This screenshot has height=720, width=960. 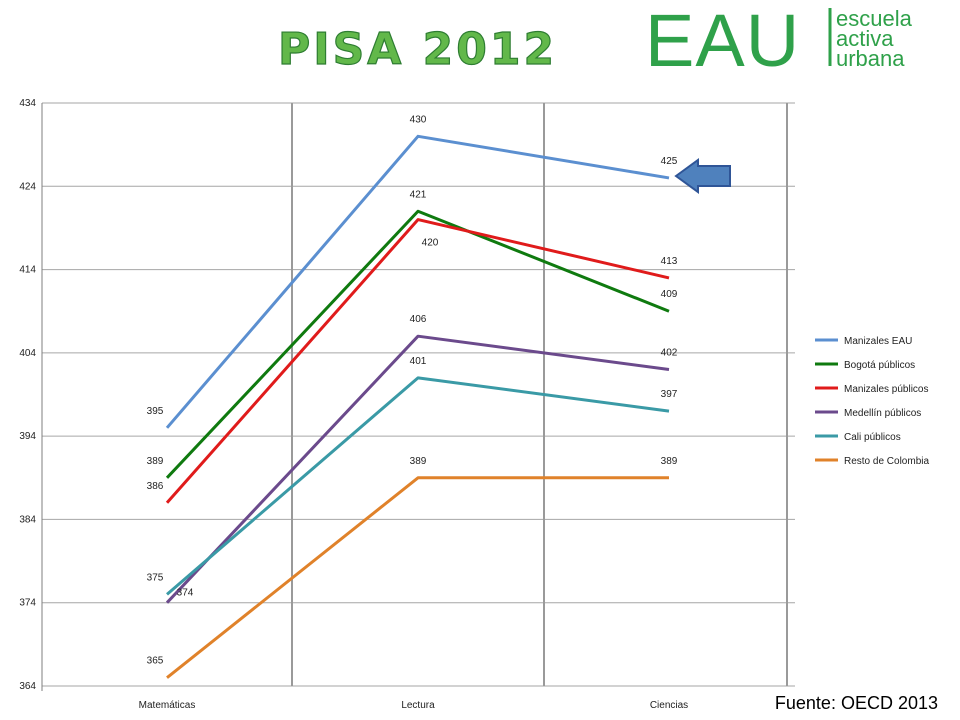 What do you see at coordinates (417, 49) in the screenshot?
I see `chart-title: PISA 2012` at bounding box center [417, 49].